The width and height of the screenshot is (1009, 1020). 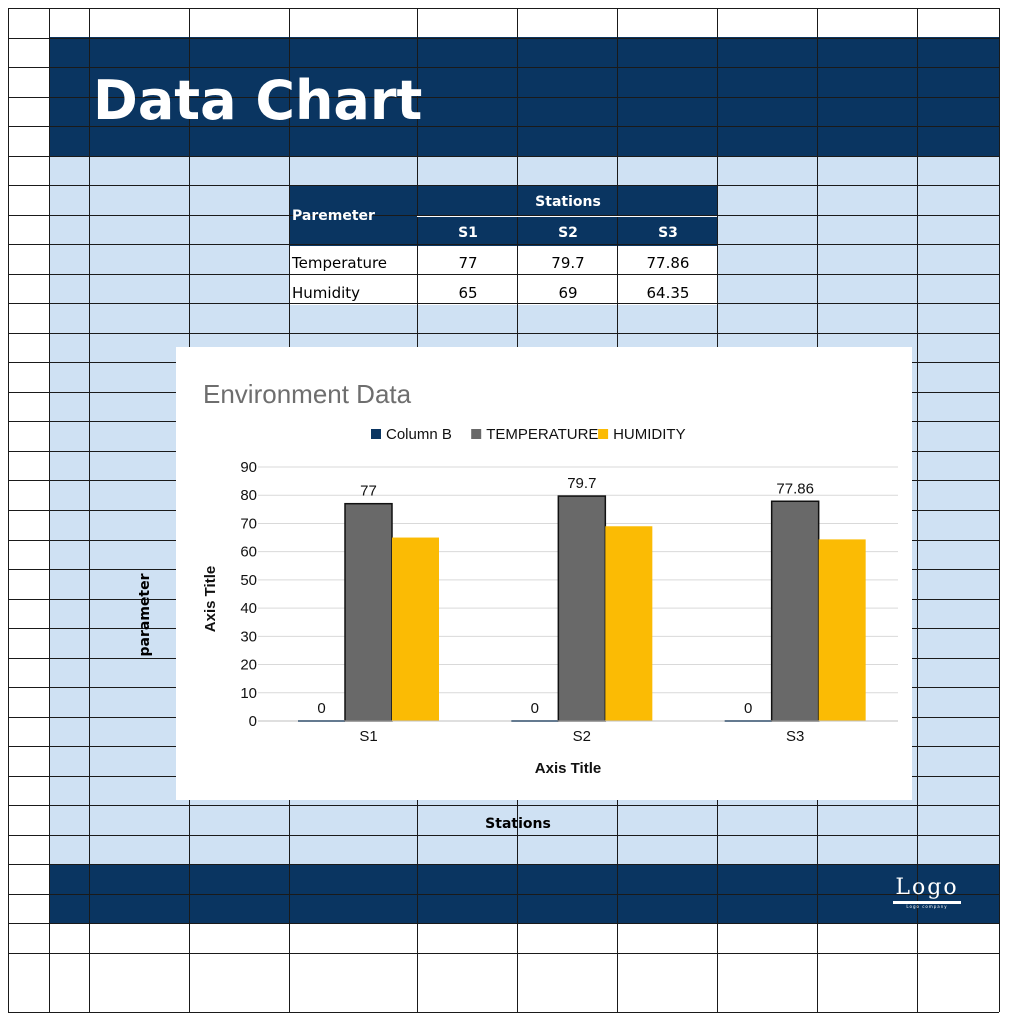 I want to click on y-tick-label: 10, so click(x=248, y=693).